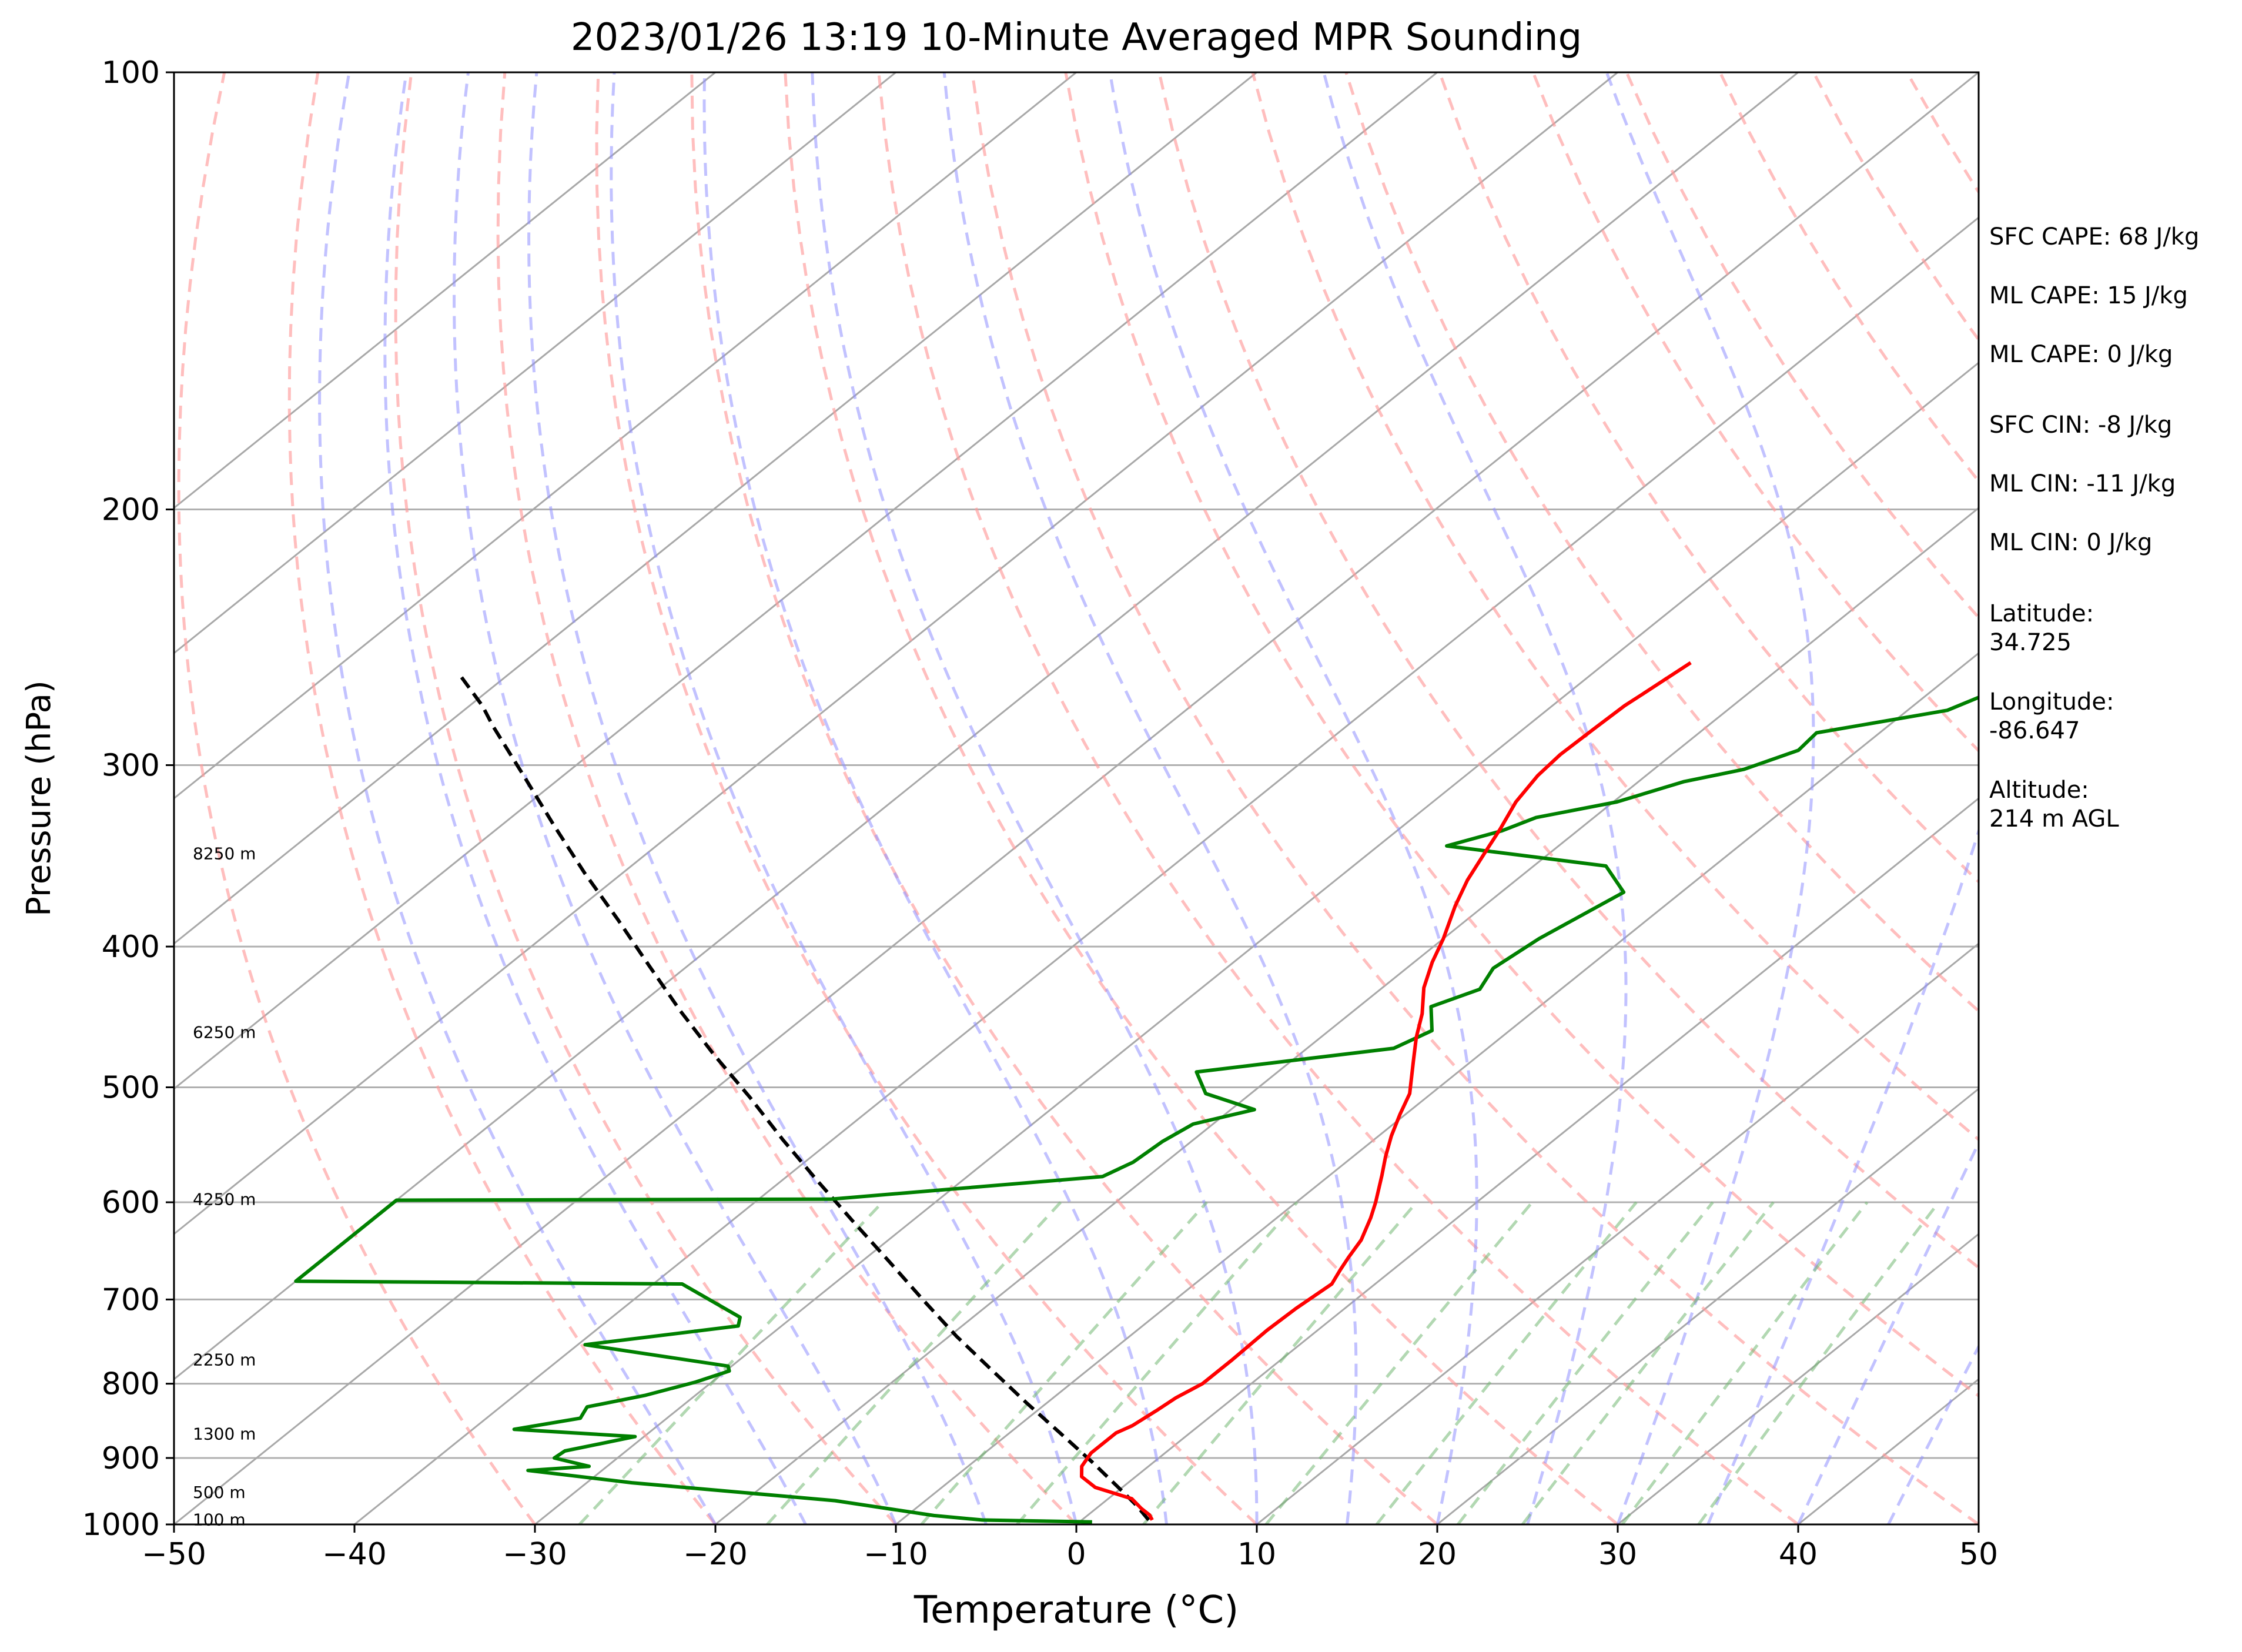  I want to click on mixing-ratio-lines, so click(1259, 1363).